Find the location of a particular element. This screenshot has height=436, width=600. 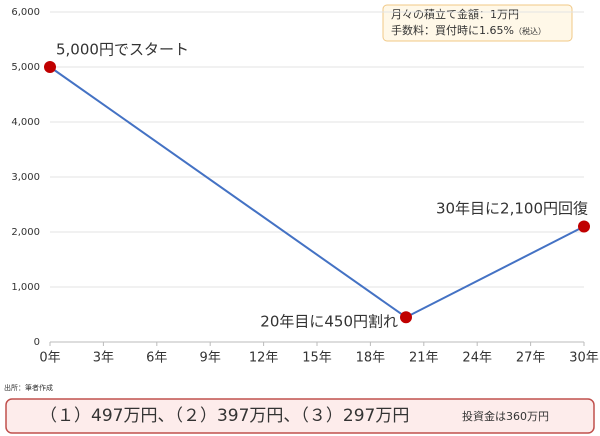

x-tick-label: 9年 is located at coordinates (210, 358).